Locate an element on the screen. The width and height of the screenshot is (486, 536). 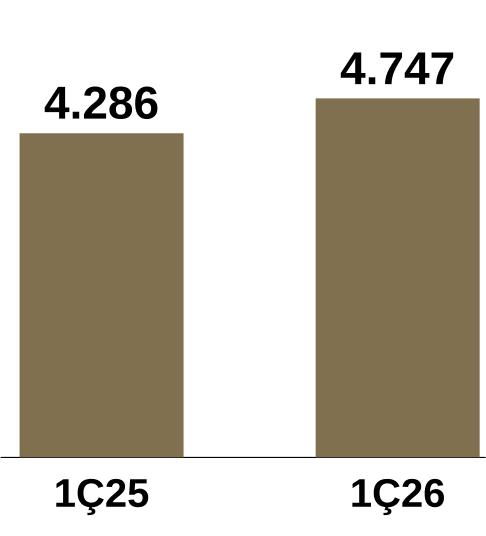
data-label: 4.747 is located at coordinates (397, 68).